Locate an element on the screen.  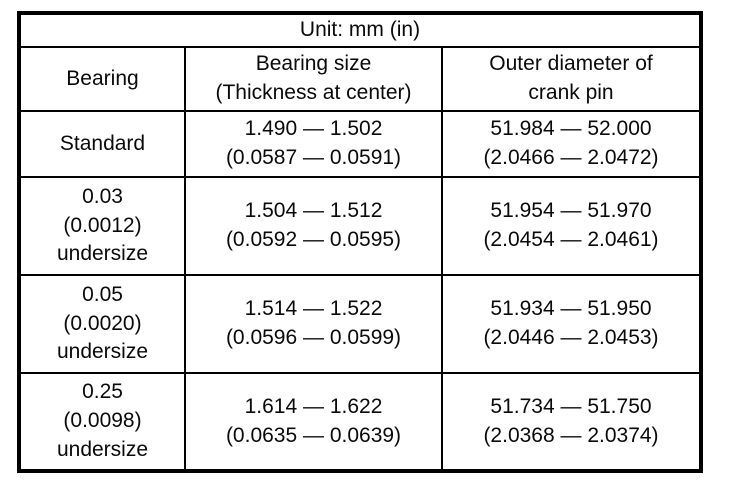
col-header-outer-diameter: Outer diameter of crank pin is located at coordinates (571, 79).